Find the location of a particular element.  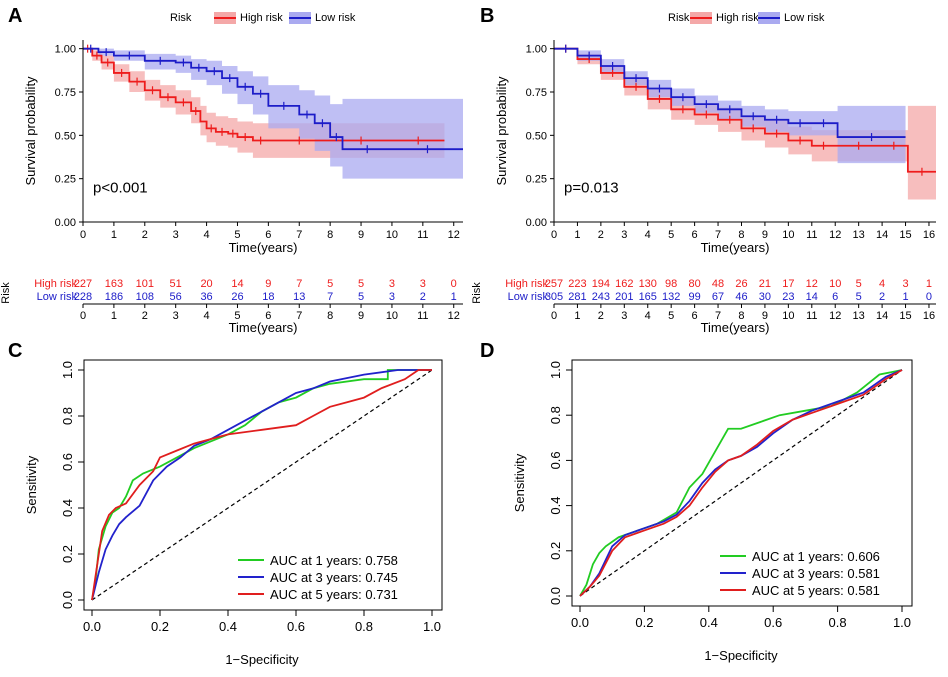

risk-table-cell: 17 is located at coordinates (788, 284).